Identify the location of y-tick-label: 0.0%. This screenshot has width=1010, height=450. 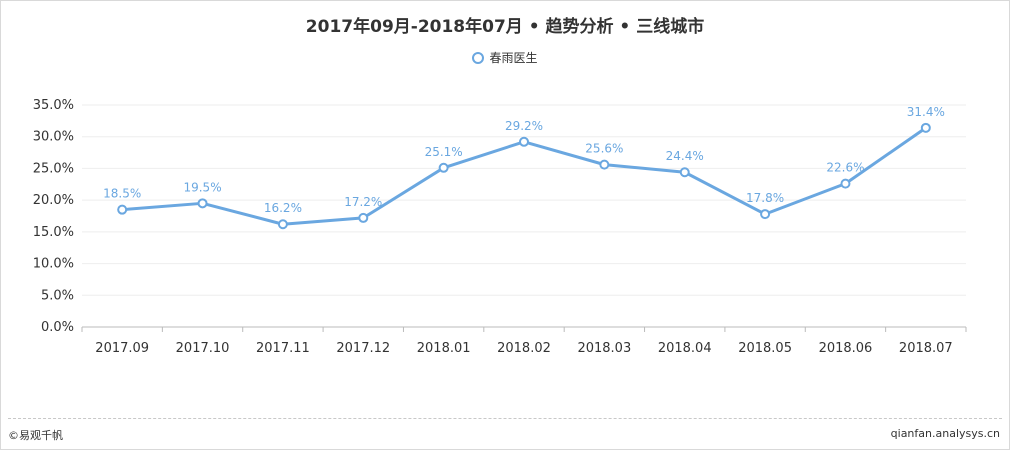
(57, 327).